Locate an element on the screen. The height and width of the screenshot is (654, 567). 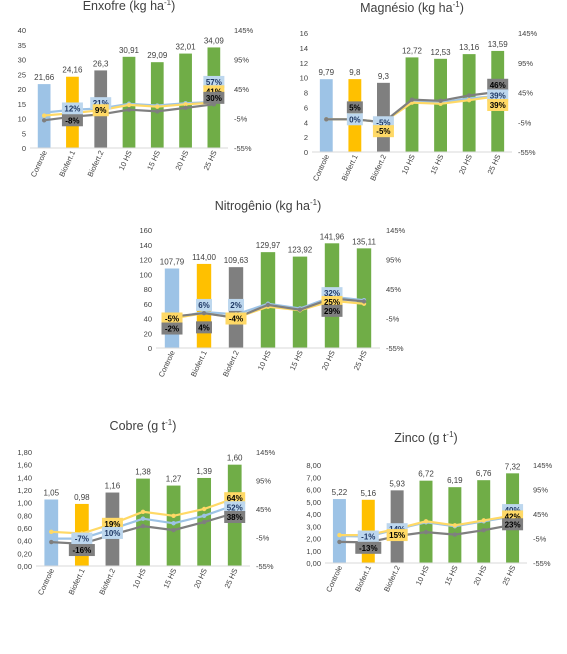
data-label: -8% is located at coordinates (72, 120).